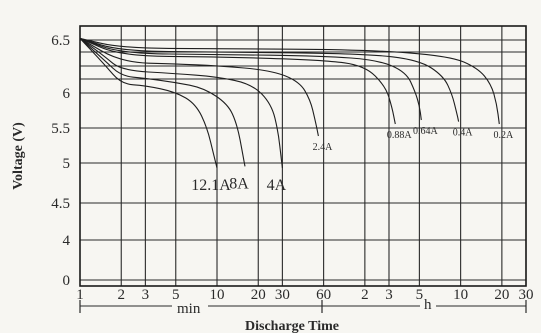 This screenshot has width=541, height=333. Describe the element at coordinates (148, 103) in the screenshot. I see `curve-12_1A` at that location.